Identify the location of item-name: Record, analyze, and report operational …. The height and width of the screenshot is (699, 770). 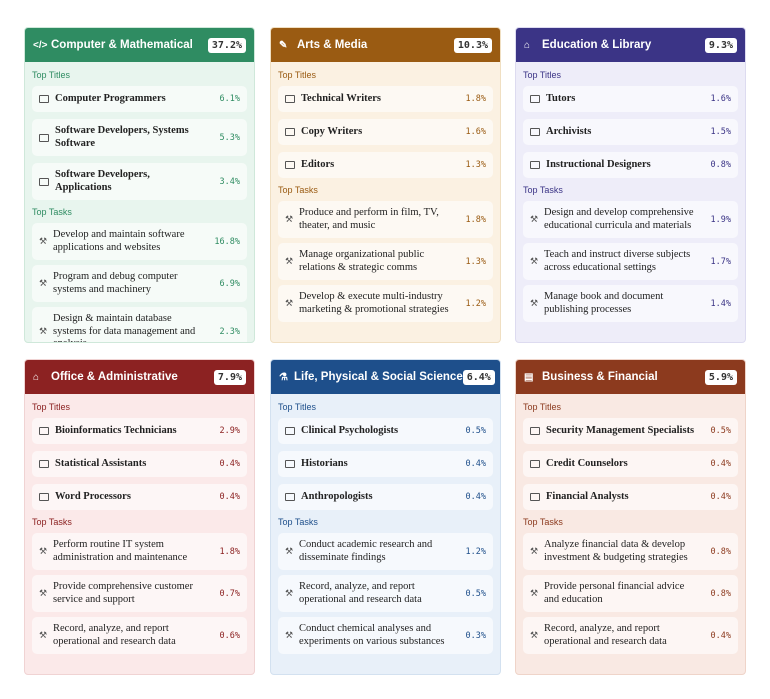
(605, 635).